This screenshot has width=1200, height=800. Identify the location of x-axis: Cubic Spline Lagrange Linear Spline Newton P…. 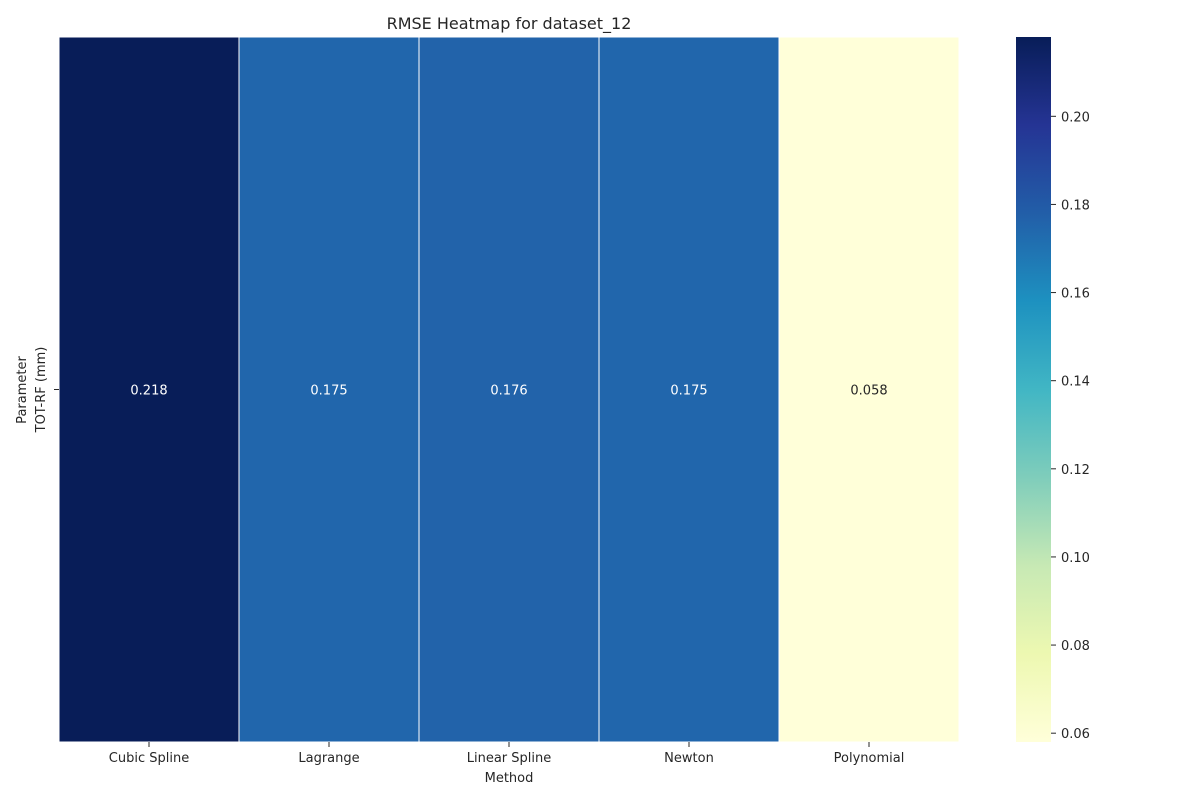
(507, 754).